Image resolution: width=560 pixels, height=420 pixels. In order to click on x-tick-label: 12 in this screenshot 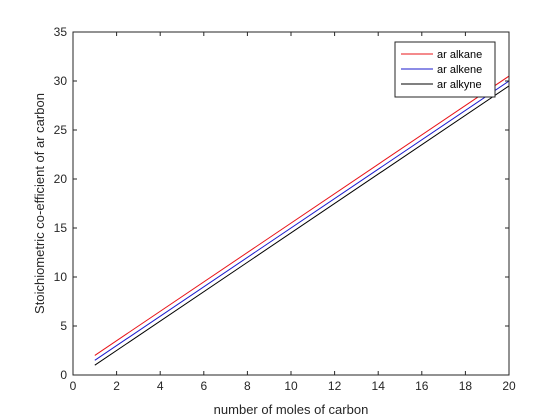, I will do `click(335, 386)`.